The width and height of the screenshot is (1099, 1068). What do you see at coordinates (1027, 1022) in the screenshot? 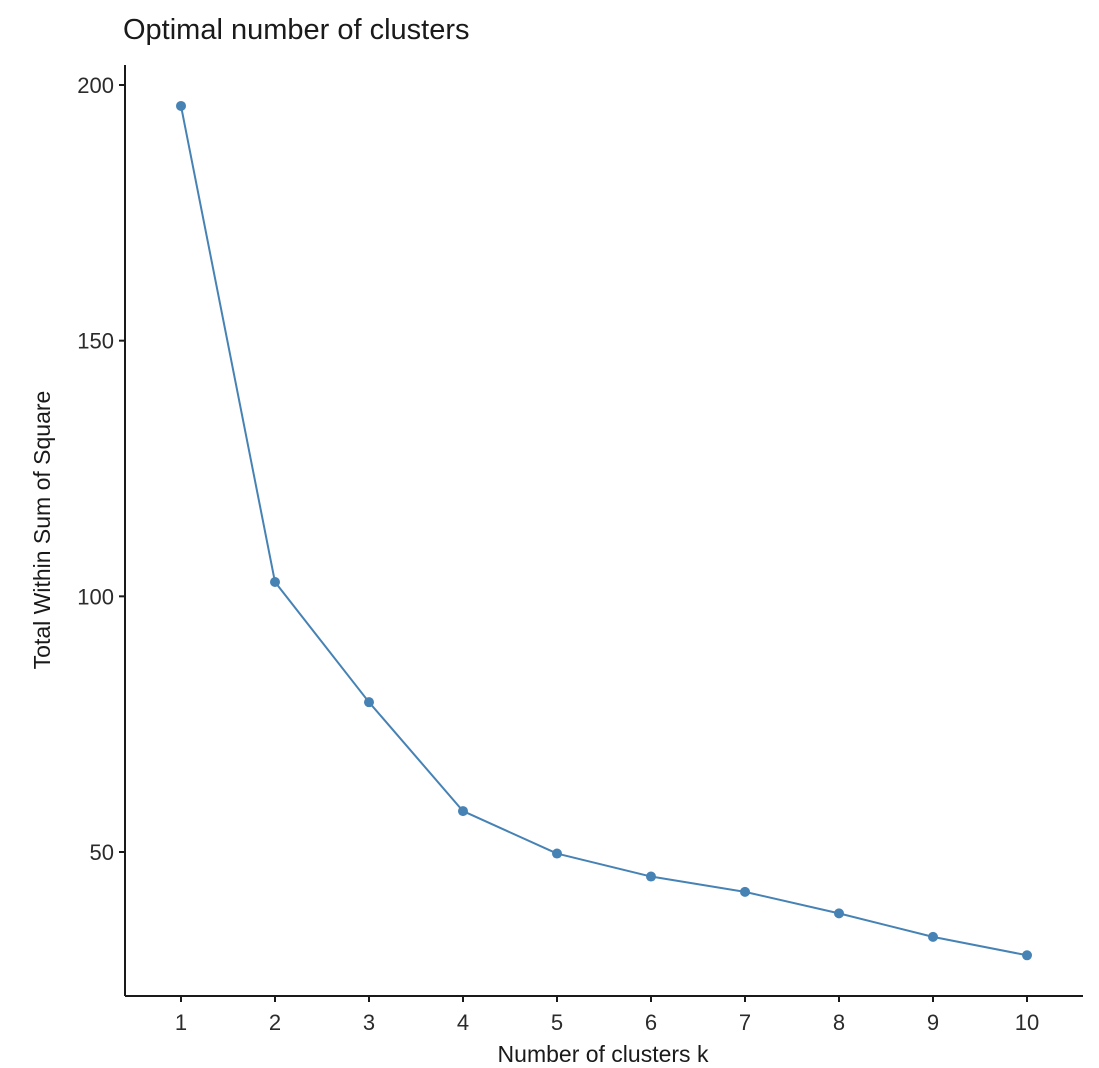
I see `x-tick-label: 10` at bounding box center [1027, 1022].